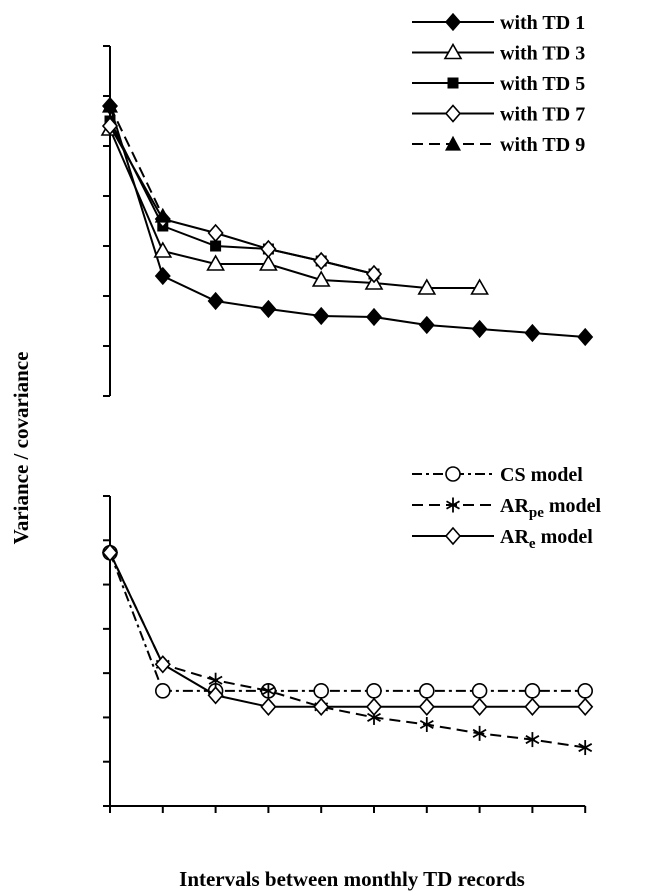  Describe the element at coordinates (498, 84) in the screenshot. I see `legend-entry: with TD 5` at that location.